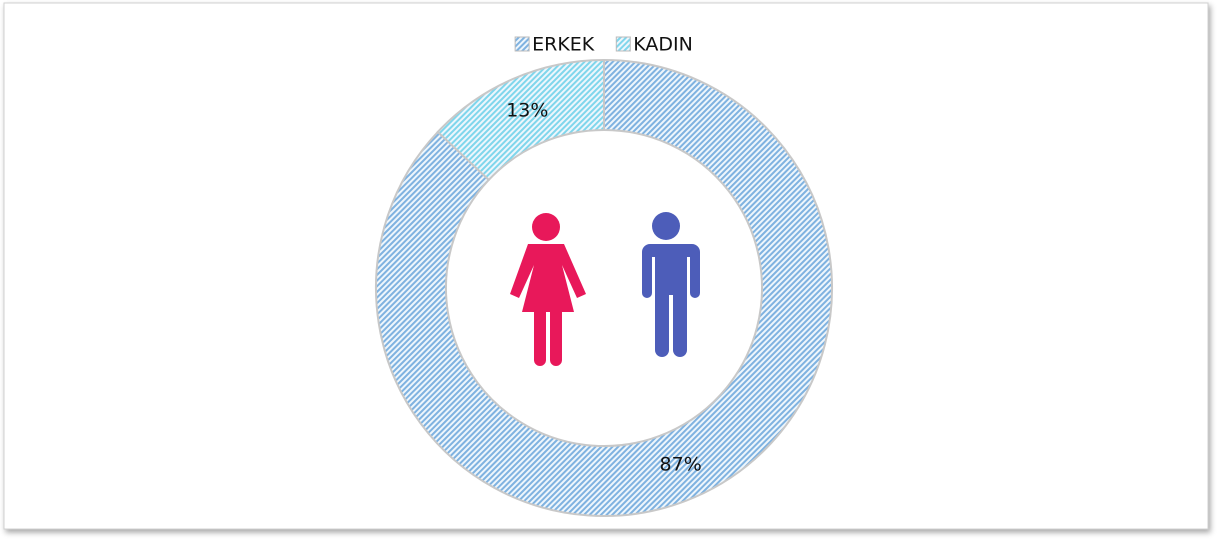 This screenshot has height=539, width=1217. I want to click on data-label: 13%, so click(527, 110).